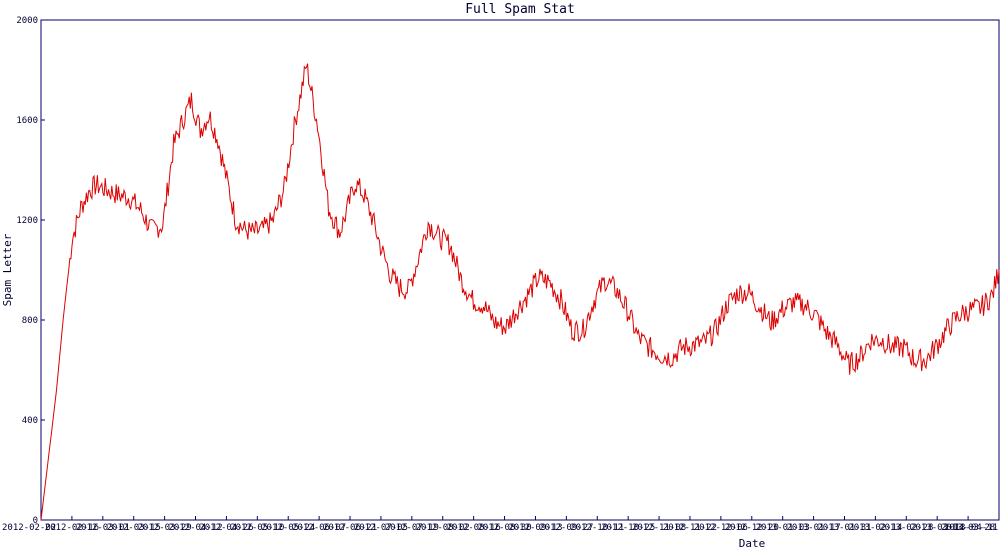 The image size is (1000, 550). What do you see at coordinates (721, 528) in the screenshot?
I see `x-tick-label: 2012-12-06` at bounding box center [721, 528].